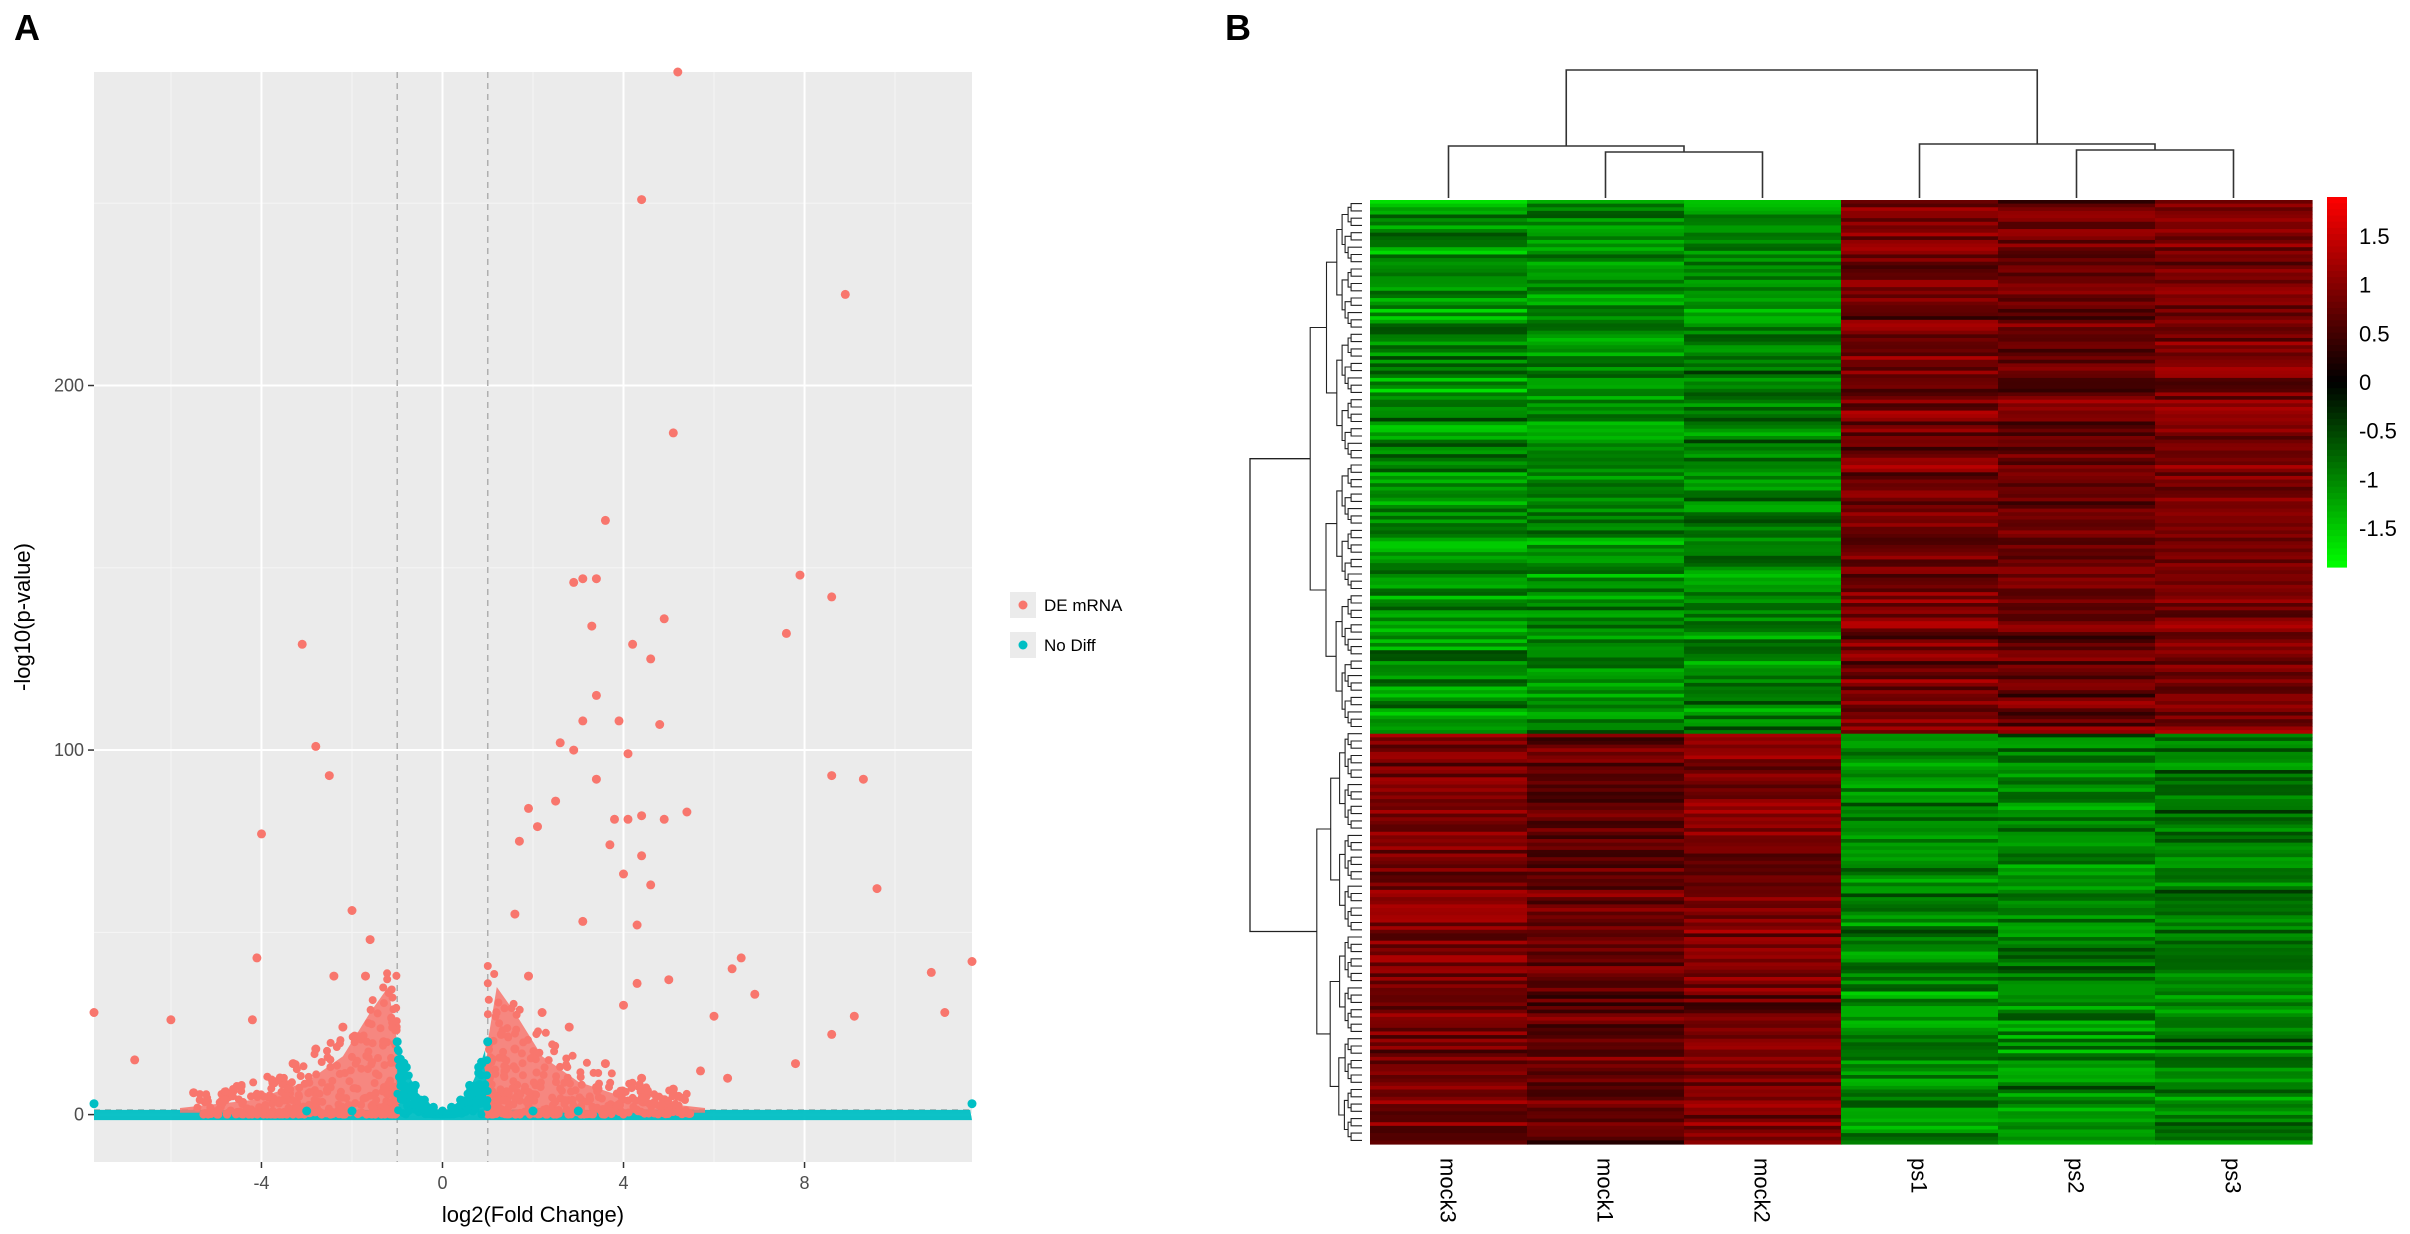 The image size is (2410, 1234). I want to click on legend-key-de-mrna, so click(1023, 605).